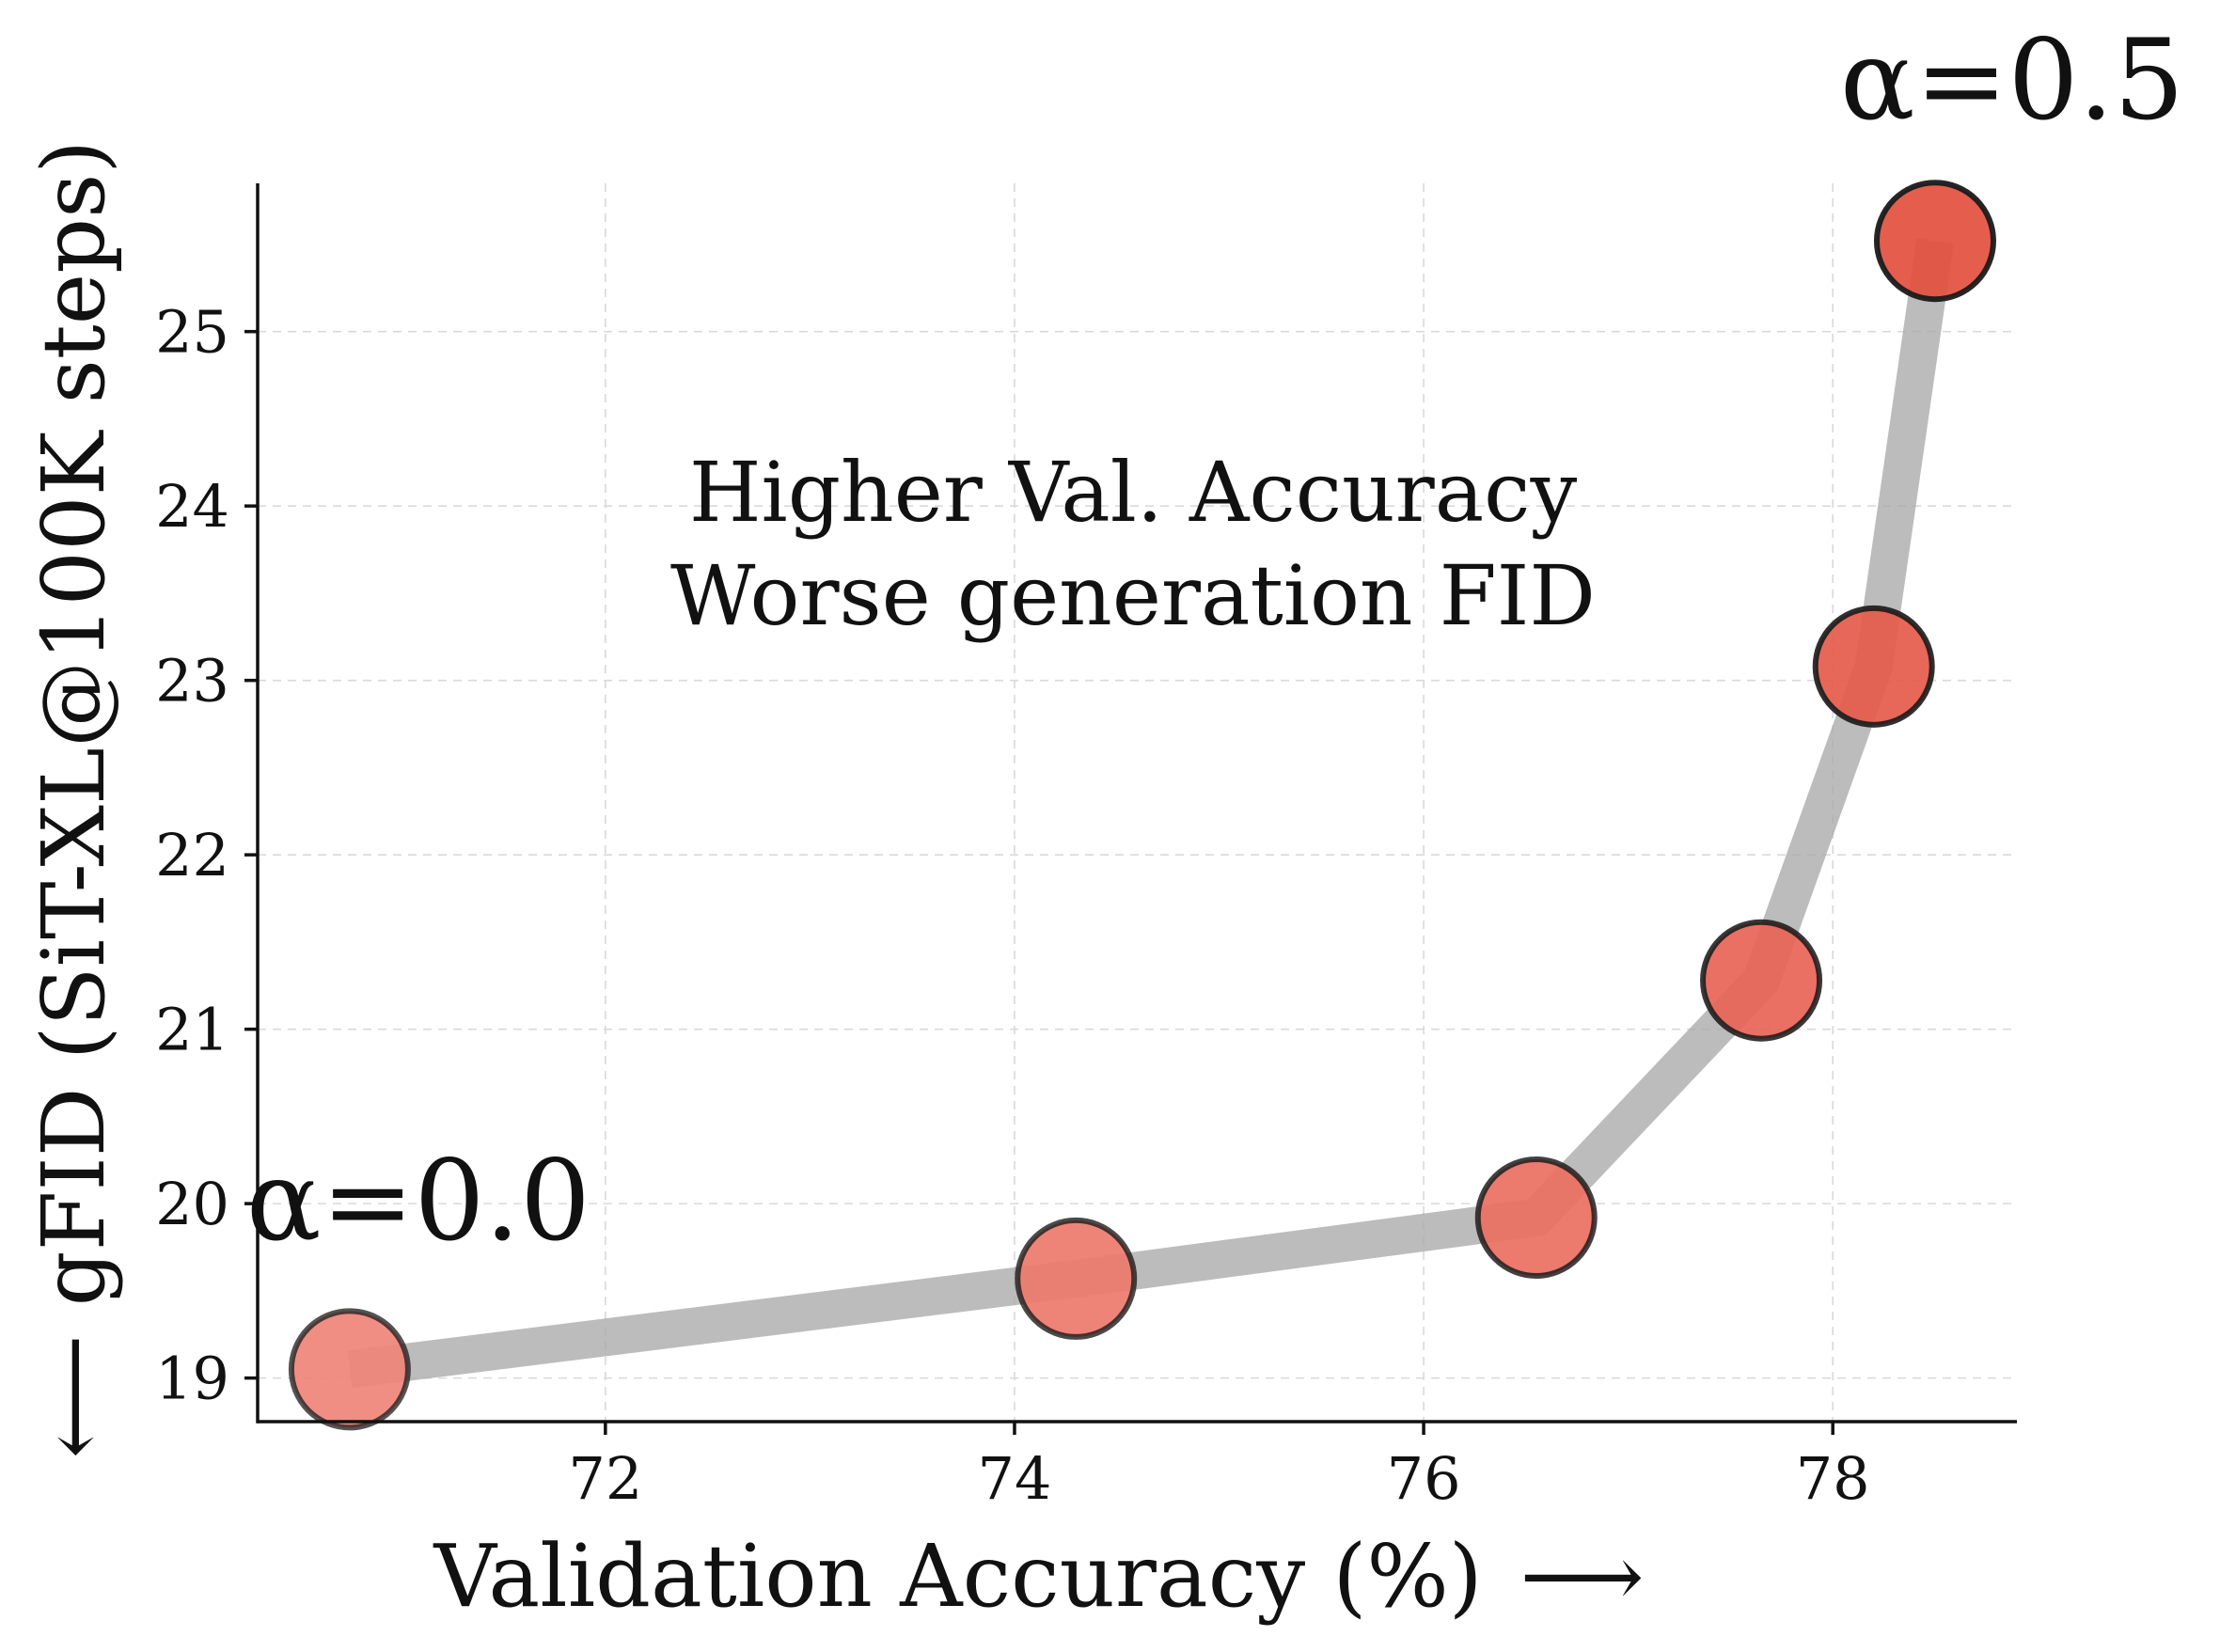  Describe the element at coordinates (1424, 1479) in the screenshot. I see `x-tick-label-2: 76` at that location.